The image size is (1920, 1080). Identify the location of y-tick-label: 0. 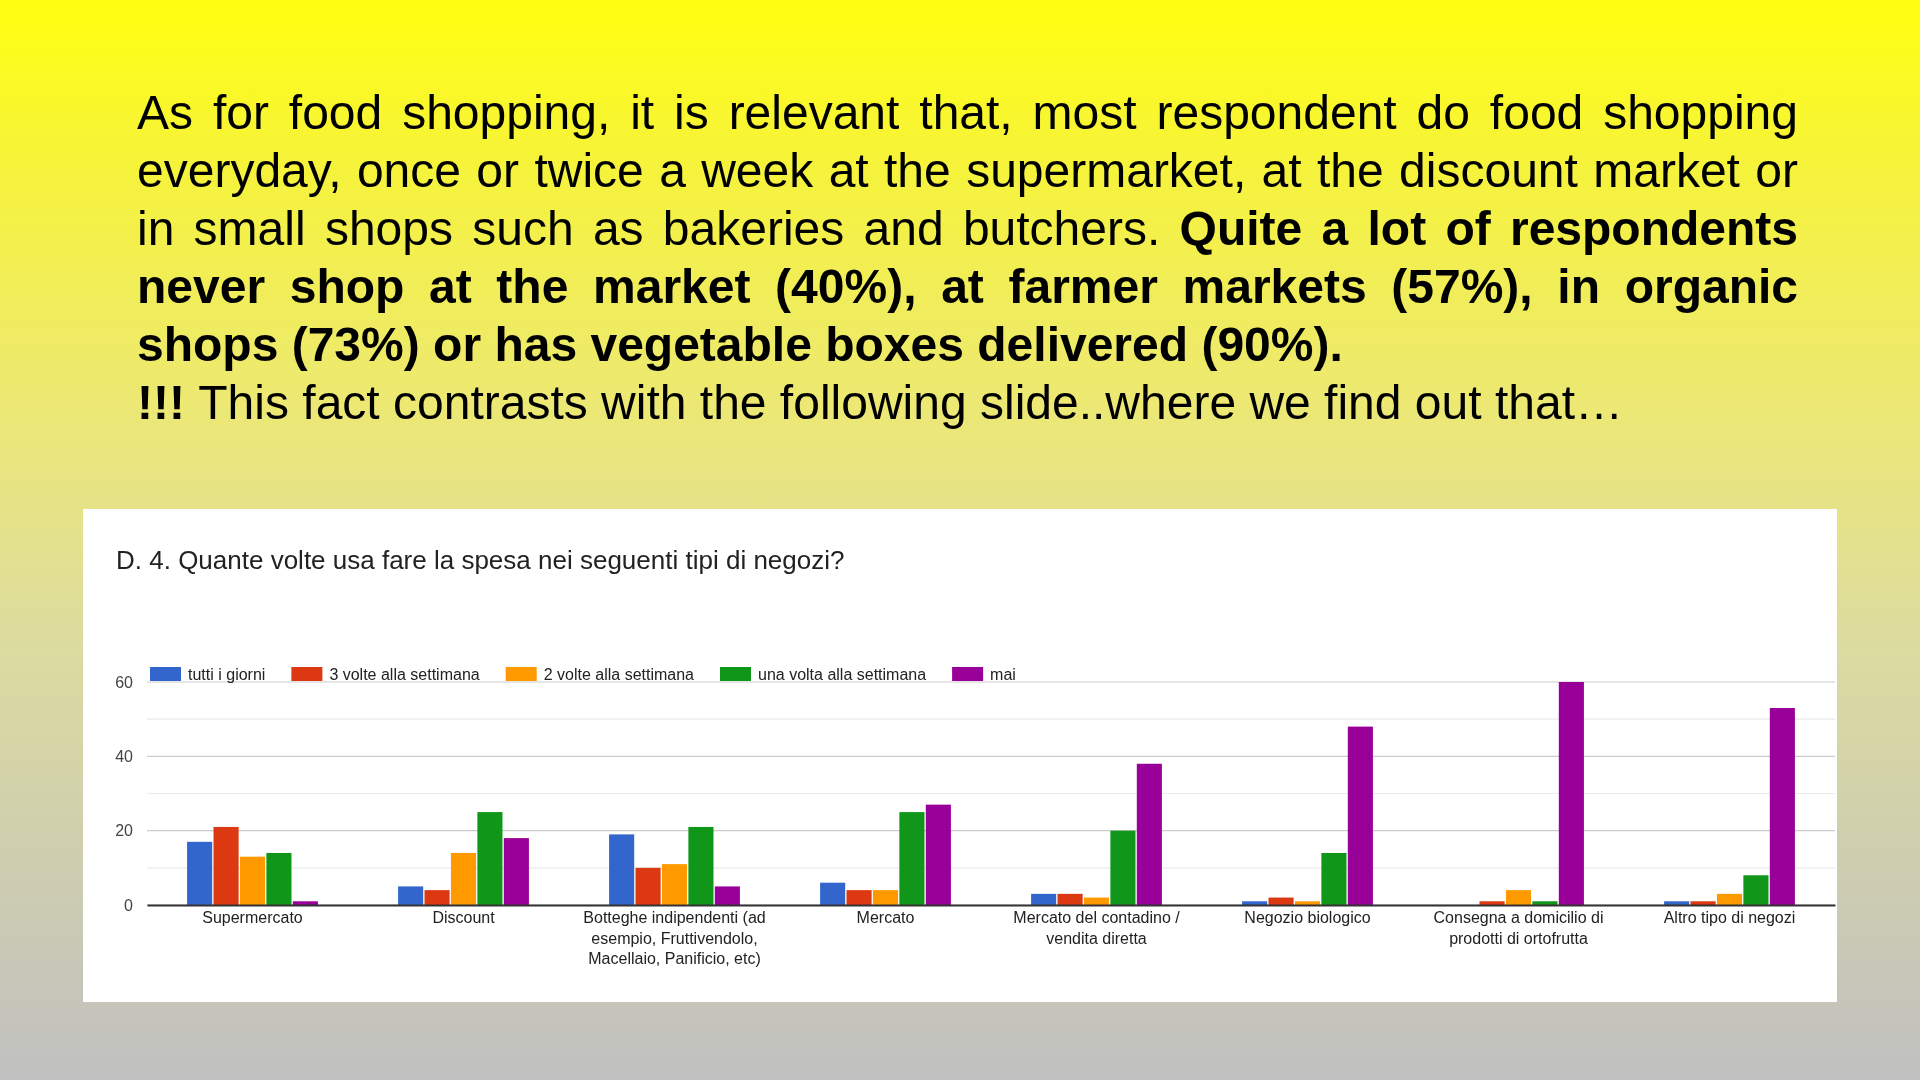
(129, 905).